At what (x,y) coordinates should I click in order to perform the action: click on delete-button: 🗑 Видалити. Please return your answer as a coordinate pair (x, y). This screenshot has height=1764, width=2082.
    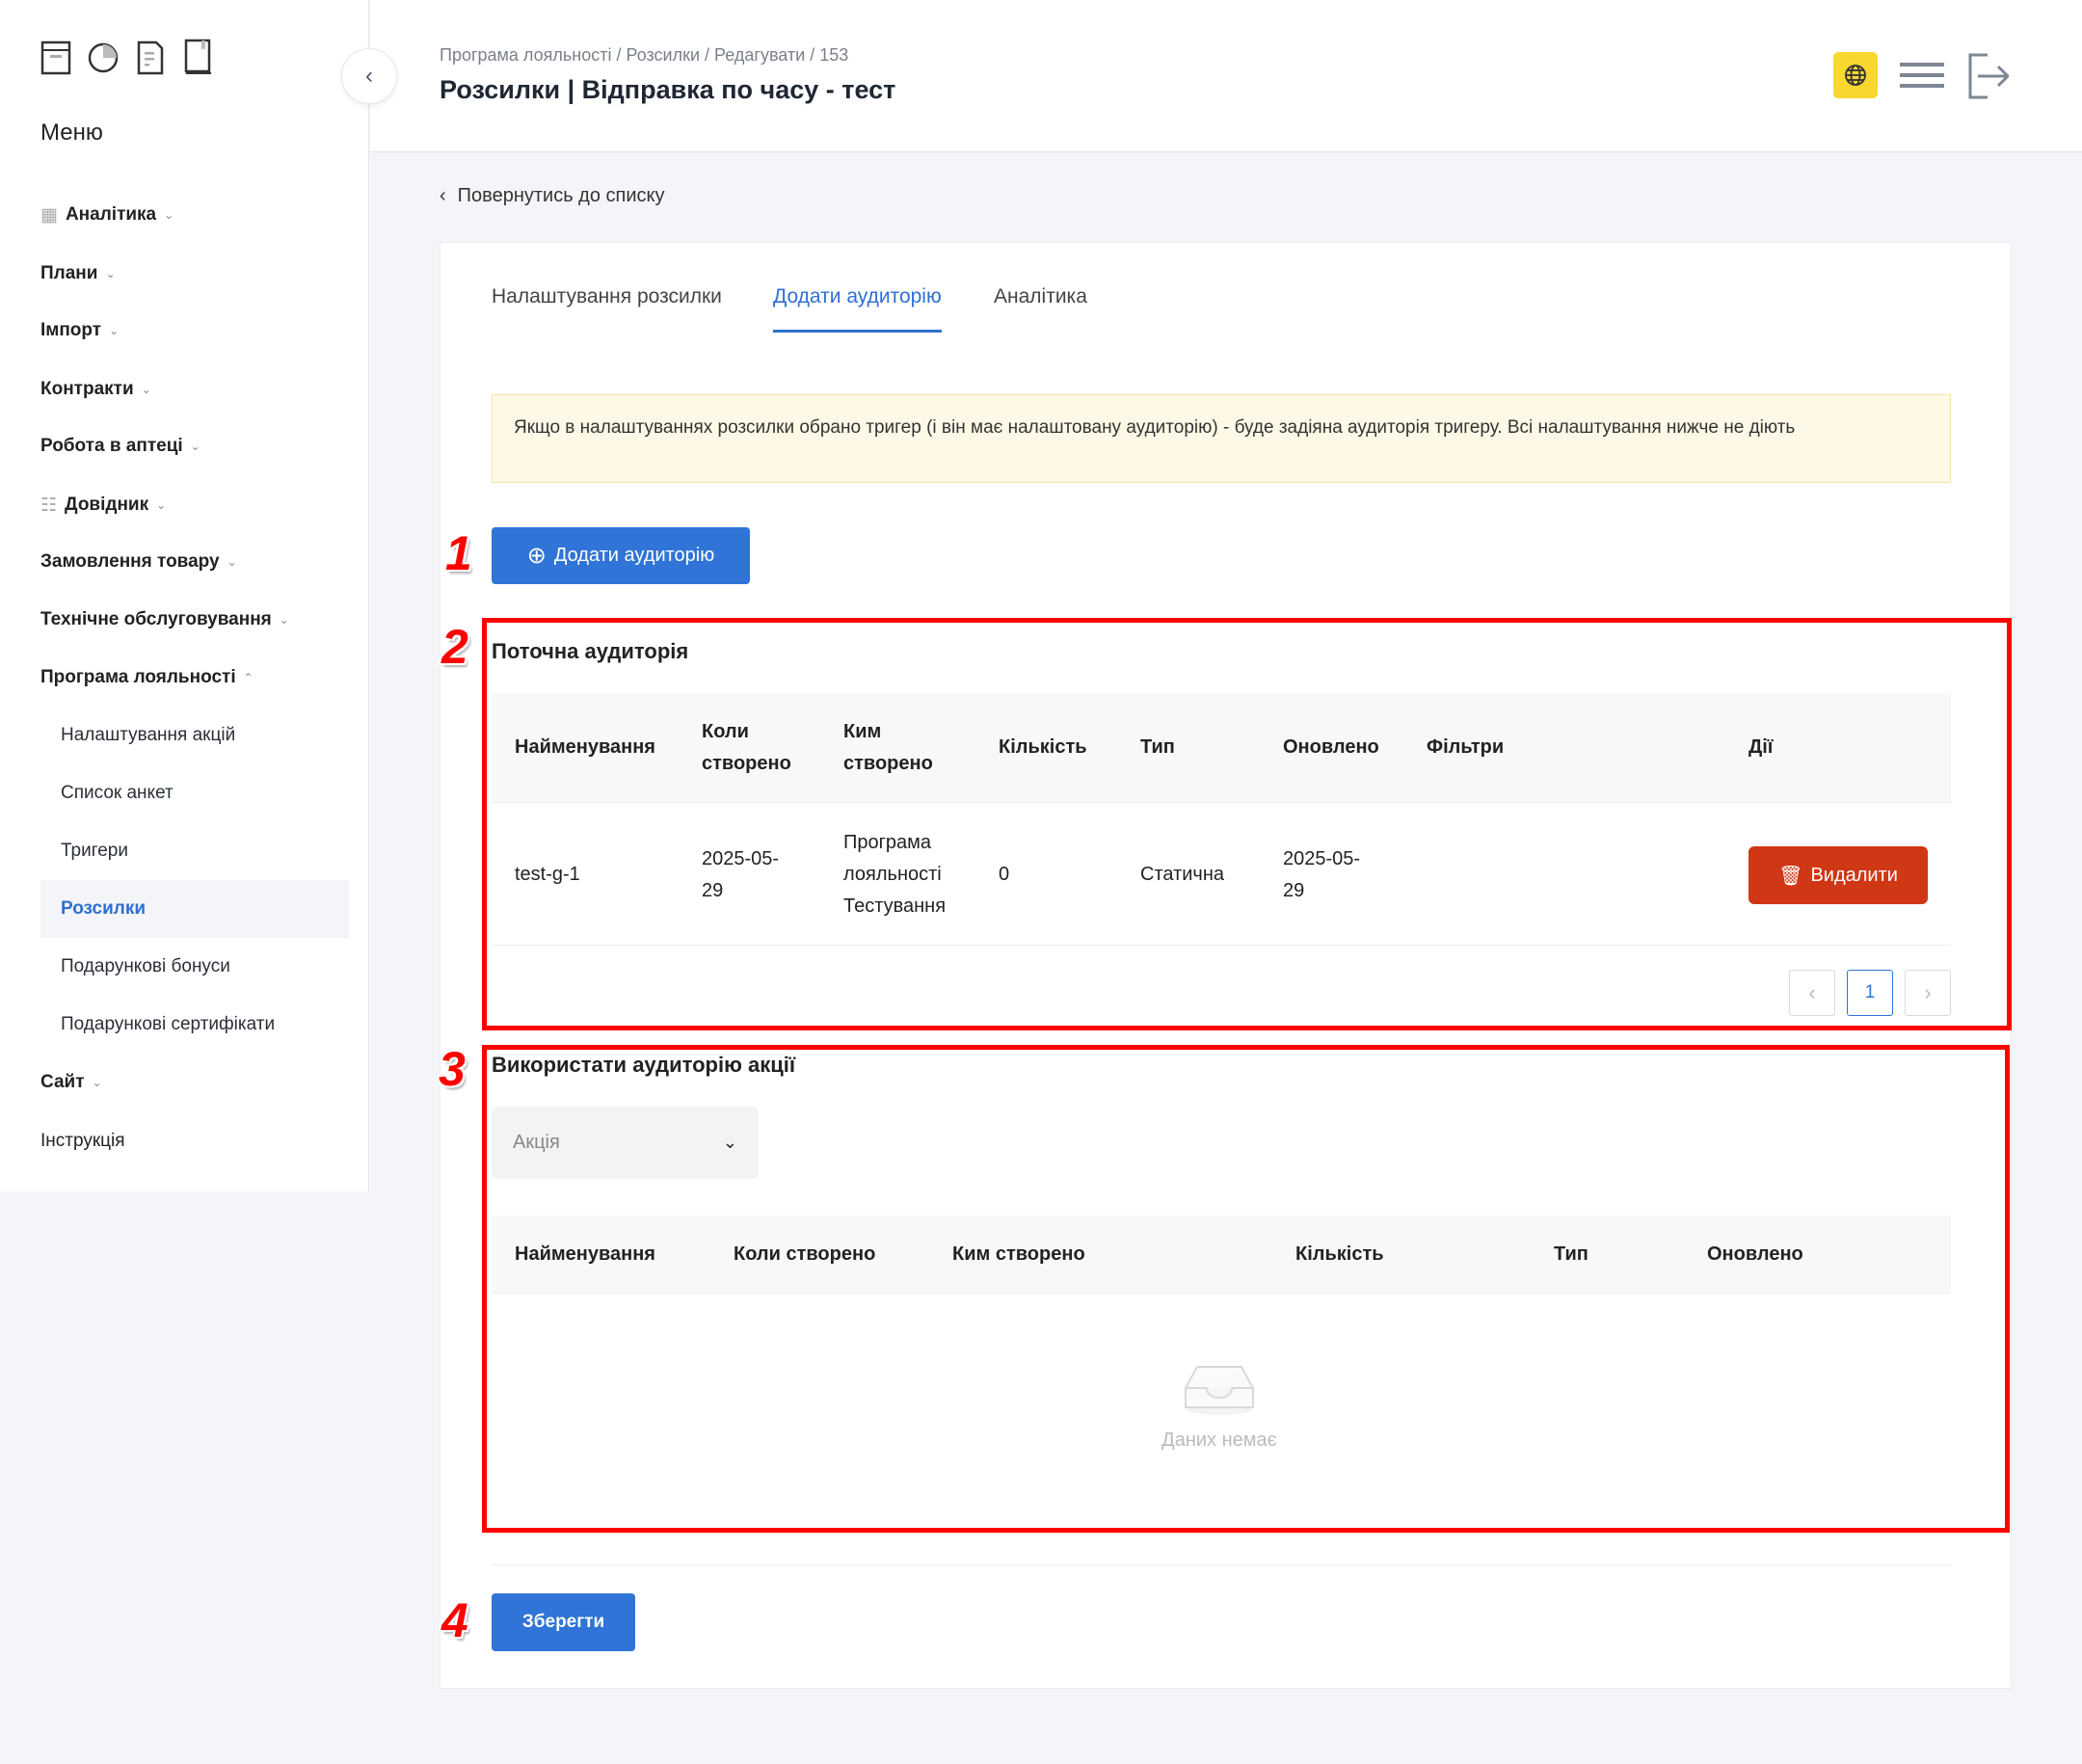
    Looking at the image, I should click on (1838, 875).